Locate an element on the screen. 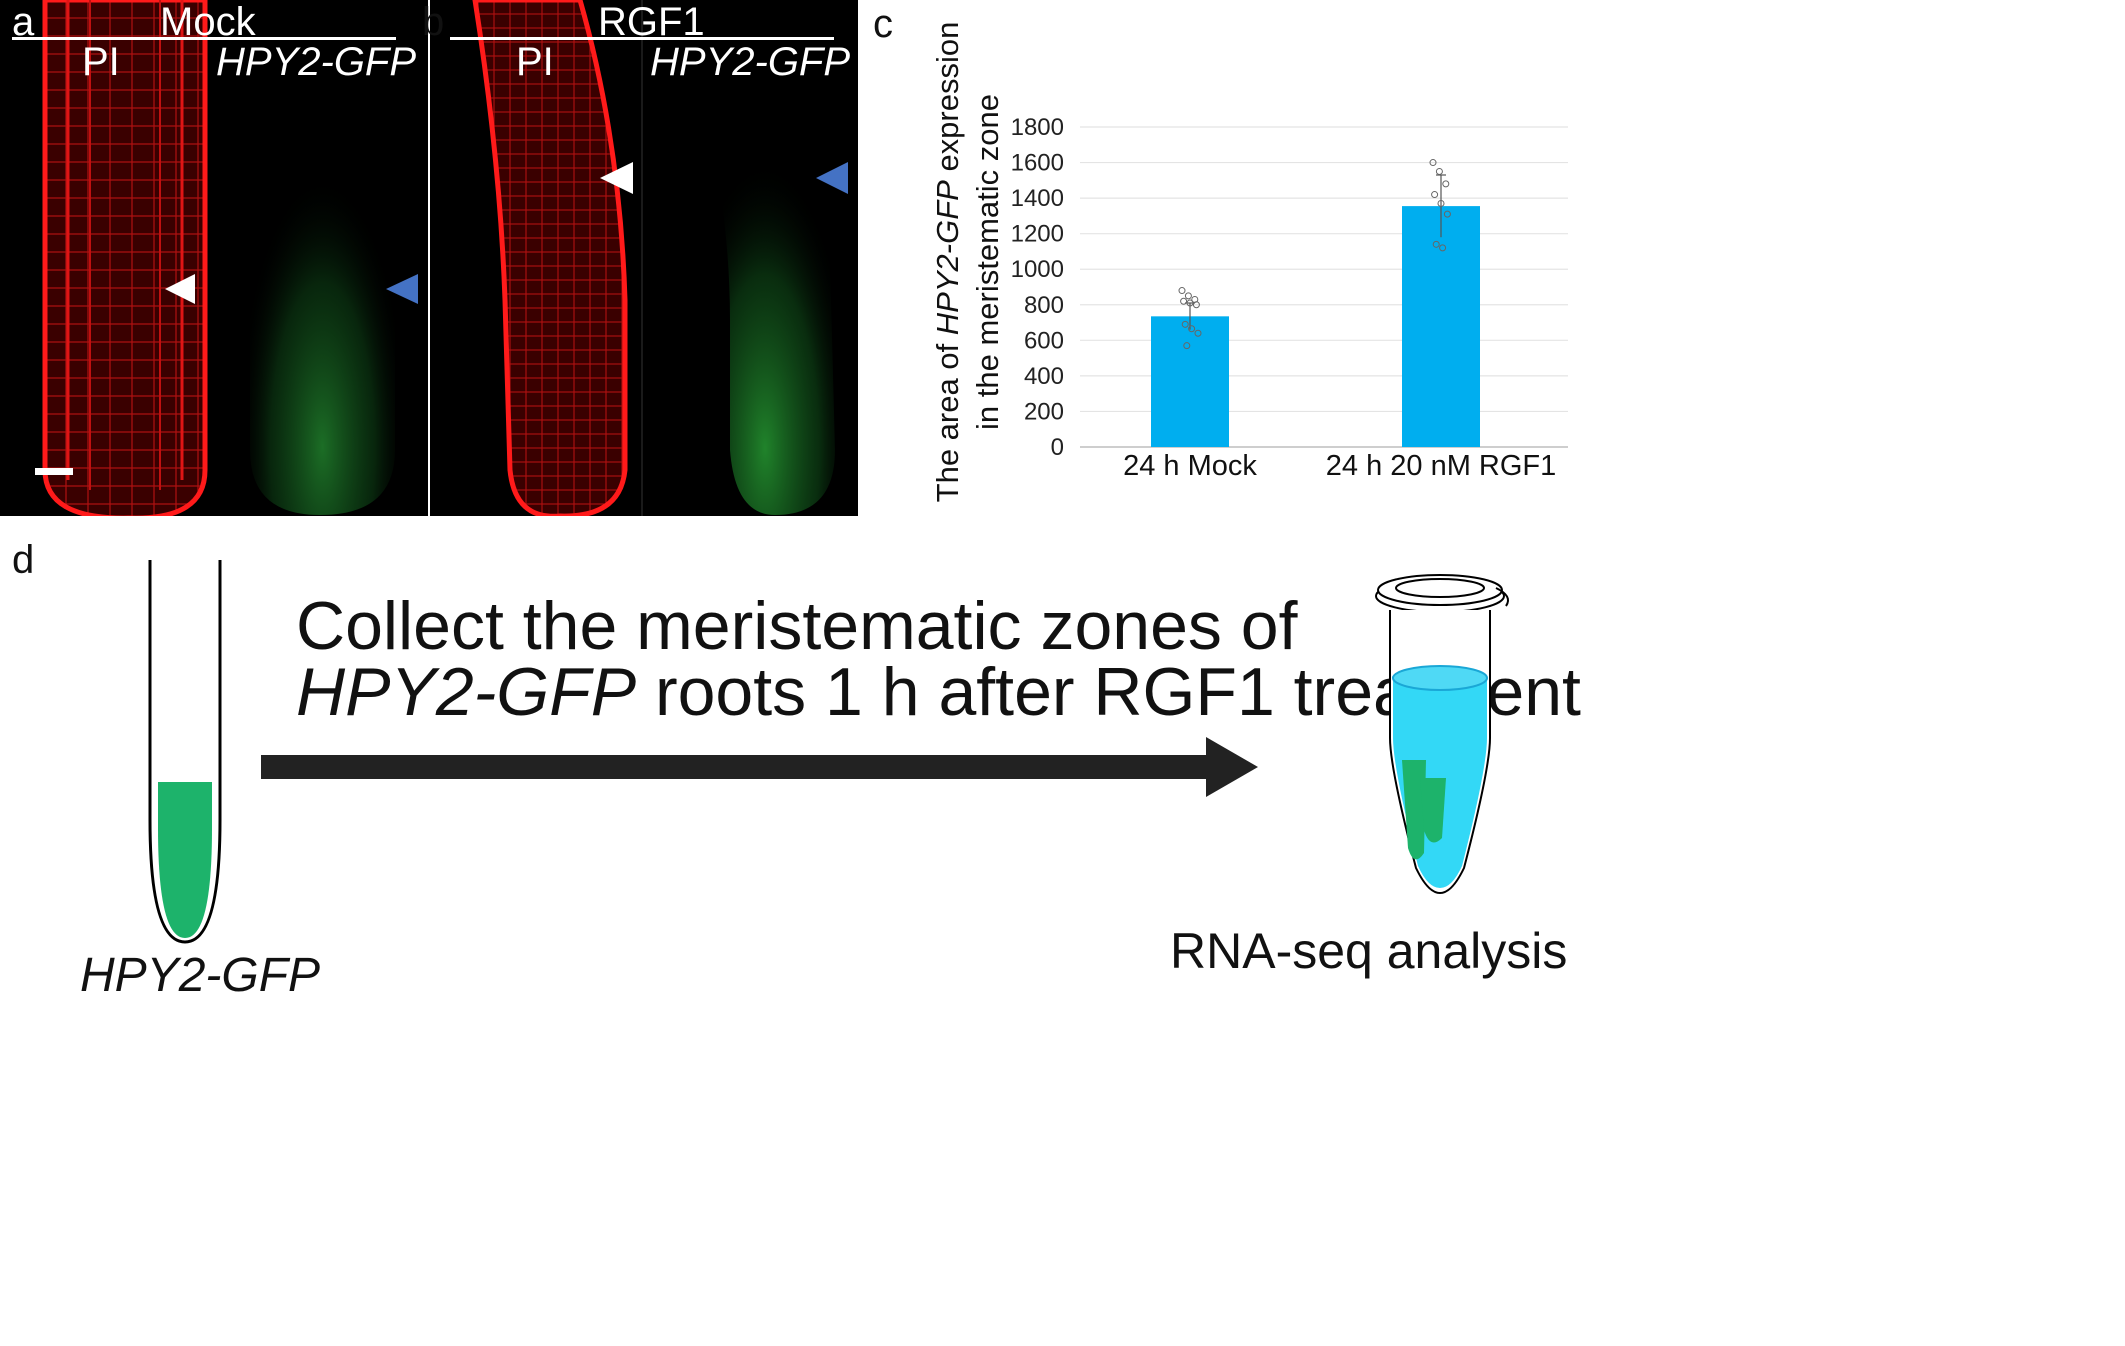 Image resolution: width=2125 pixels, height=1346 pixels. micrograph-panel-a is located at coordinates (214, 258).